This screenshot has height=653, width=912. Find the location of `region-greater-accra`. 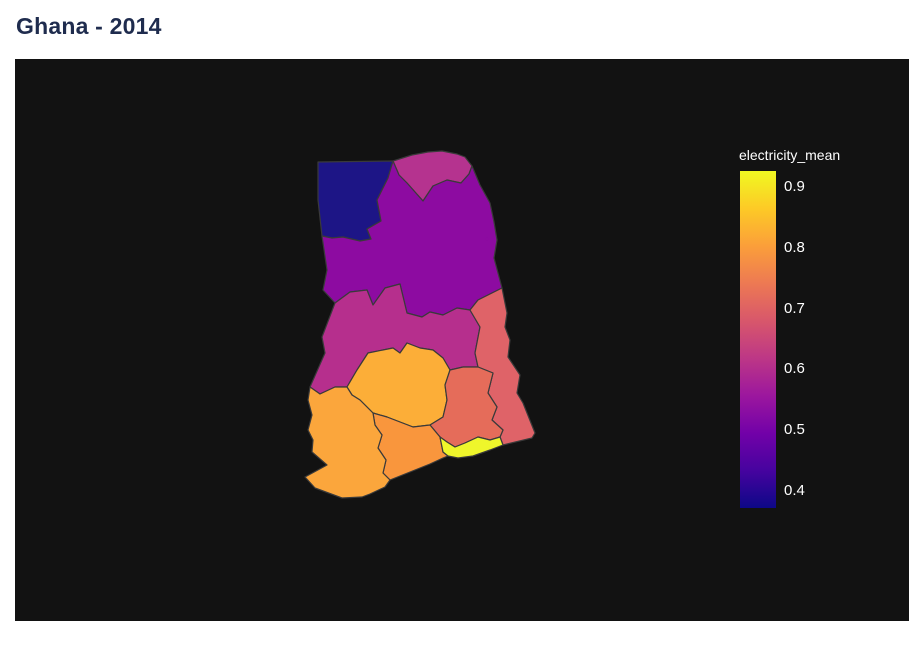

region-greater-accra is located at coordinates (471, 447).